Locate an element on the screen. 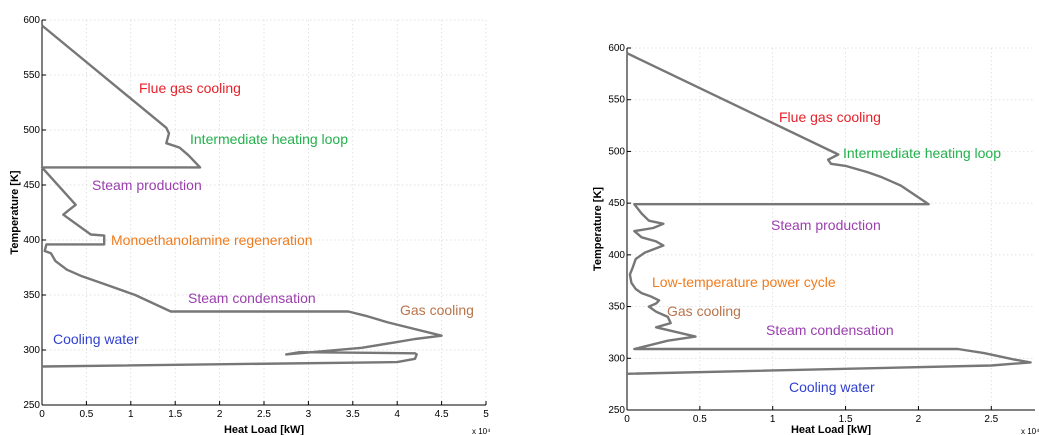  chart1-annotation-label: Steam production is located at coordinates (147, 185).